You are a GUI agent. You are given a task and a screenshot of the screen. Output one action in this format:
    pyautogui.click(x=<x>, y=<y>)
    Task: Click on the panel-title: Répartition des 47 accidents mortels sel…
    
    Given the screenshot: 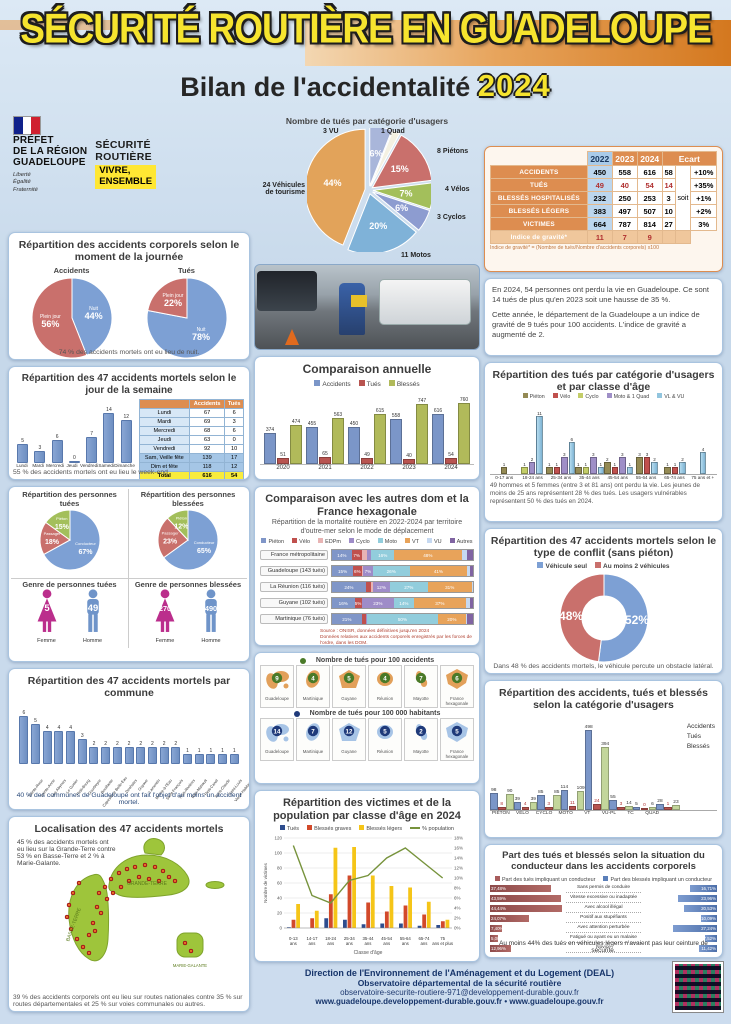 What is the action you would take?
    pyautogui.click(x=603, y=547)
    